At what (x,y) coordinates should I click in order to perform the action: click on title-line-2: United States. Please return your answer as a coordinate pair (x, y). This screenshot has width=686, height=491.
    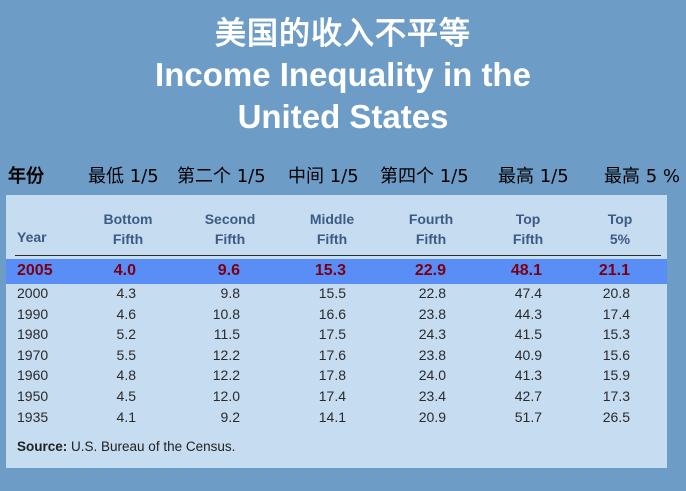
    Looking at the image, I should click on (343, 116).